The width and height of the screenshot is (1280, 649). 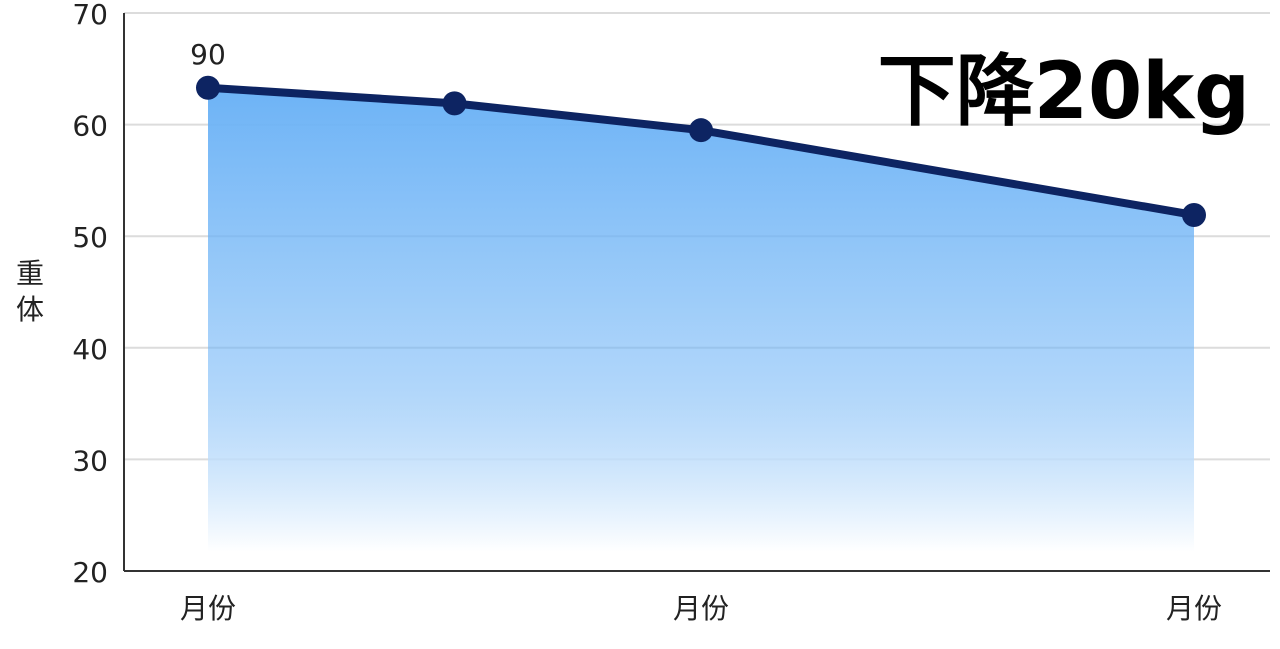 What do you see at coordinates (90, 126) in the screenshot?
I see `y-tick-label: 60` at bounding box center [90, 126].